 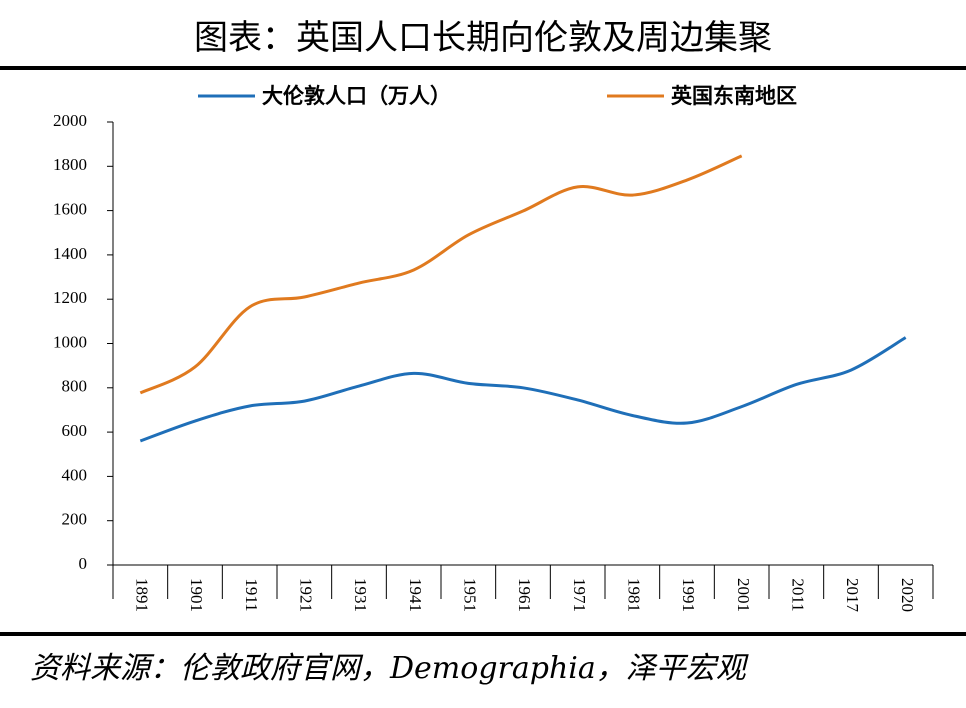 I want to click on y-tick-label: 400, so click(x=75, y=474).